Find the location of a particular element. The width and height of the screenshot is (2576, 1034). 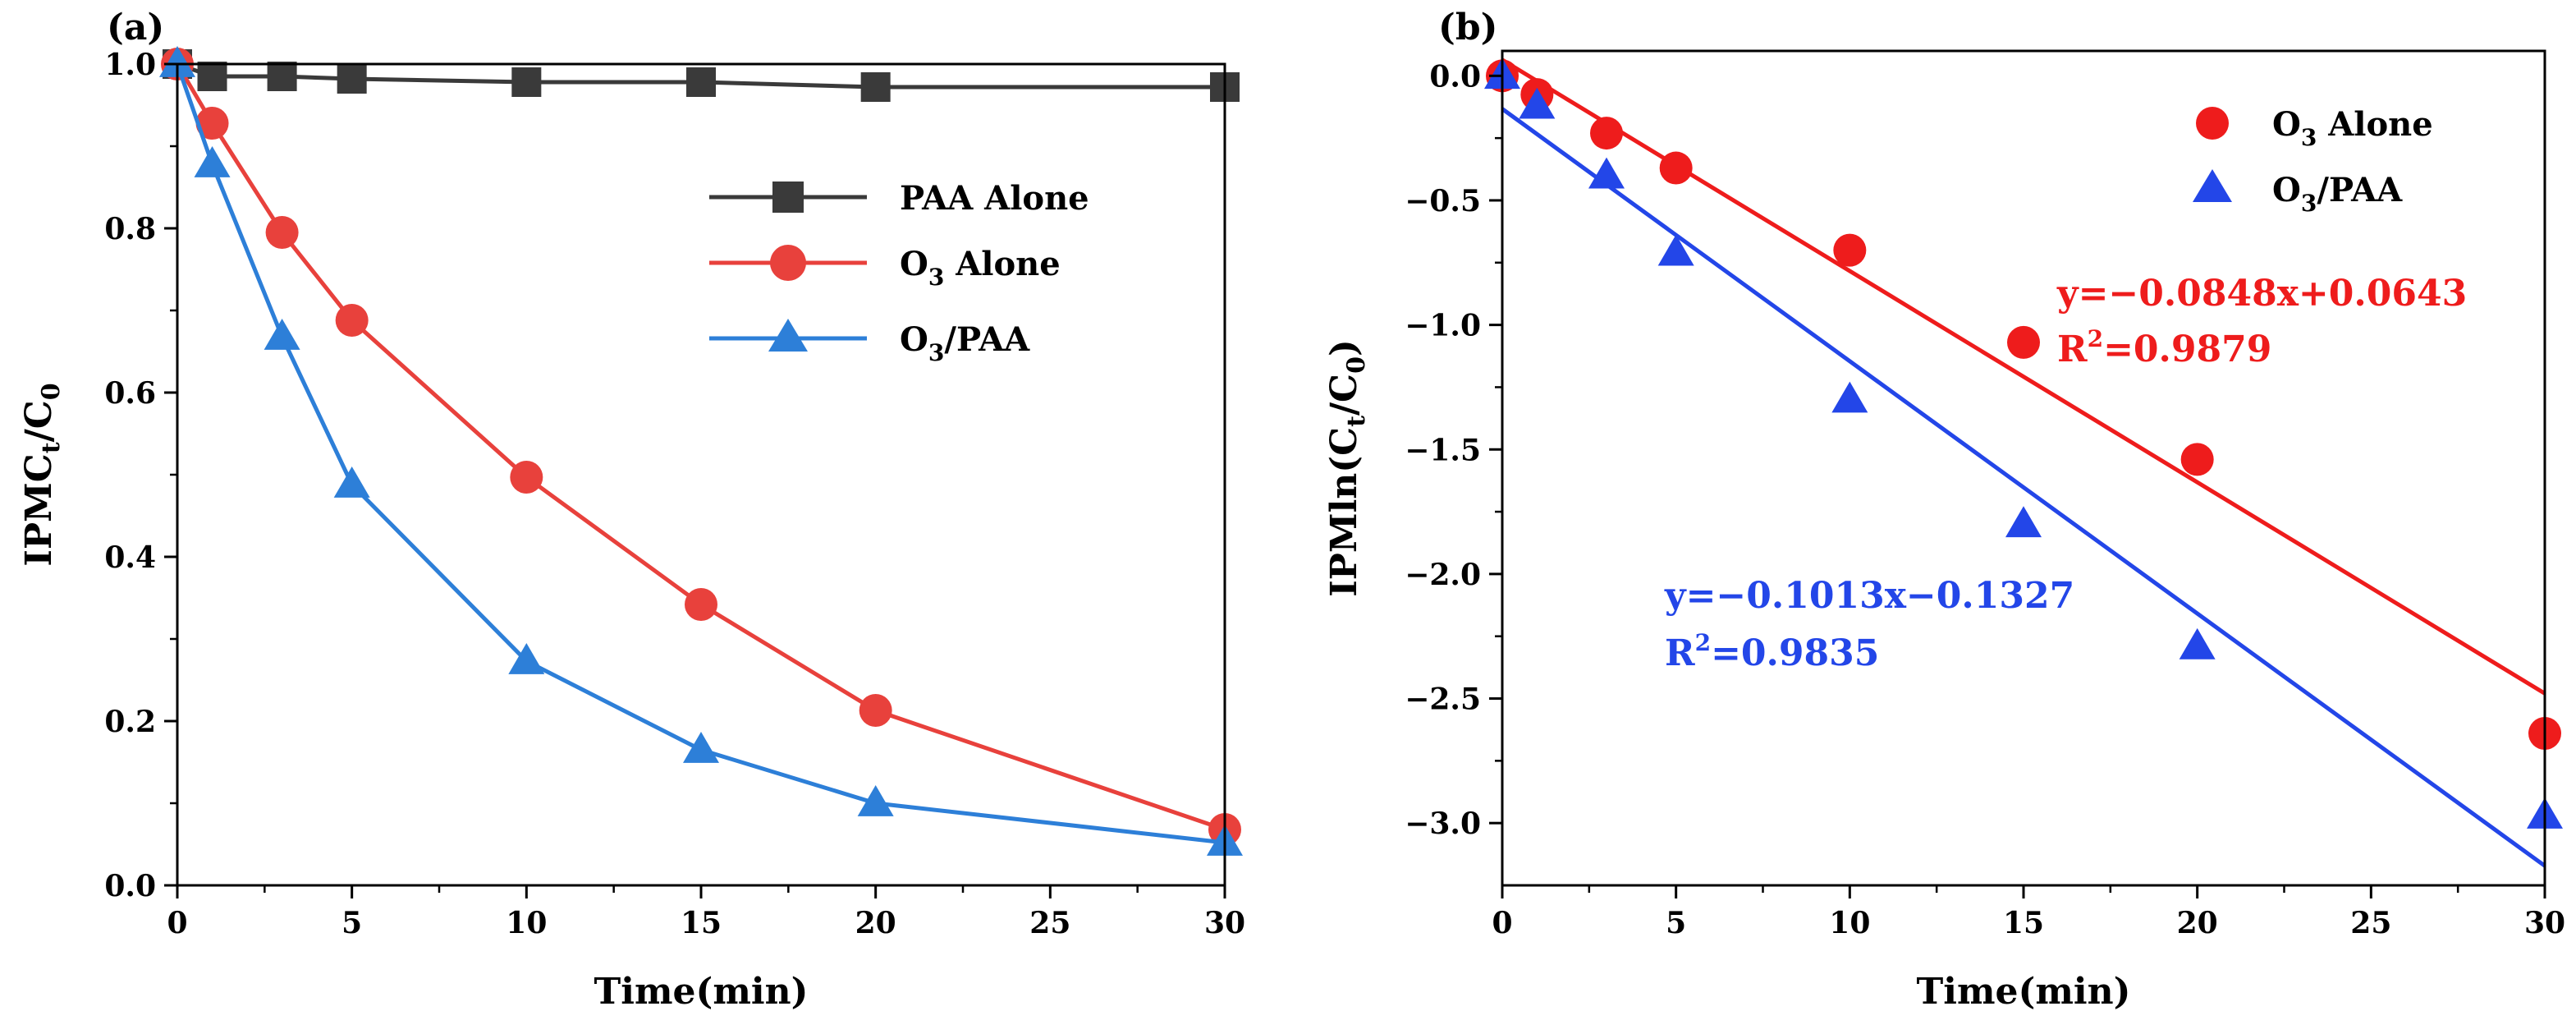

panel-a-legend: PAA Alone O3 Alone O3/PAA is located at coordinates (899, 272).